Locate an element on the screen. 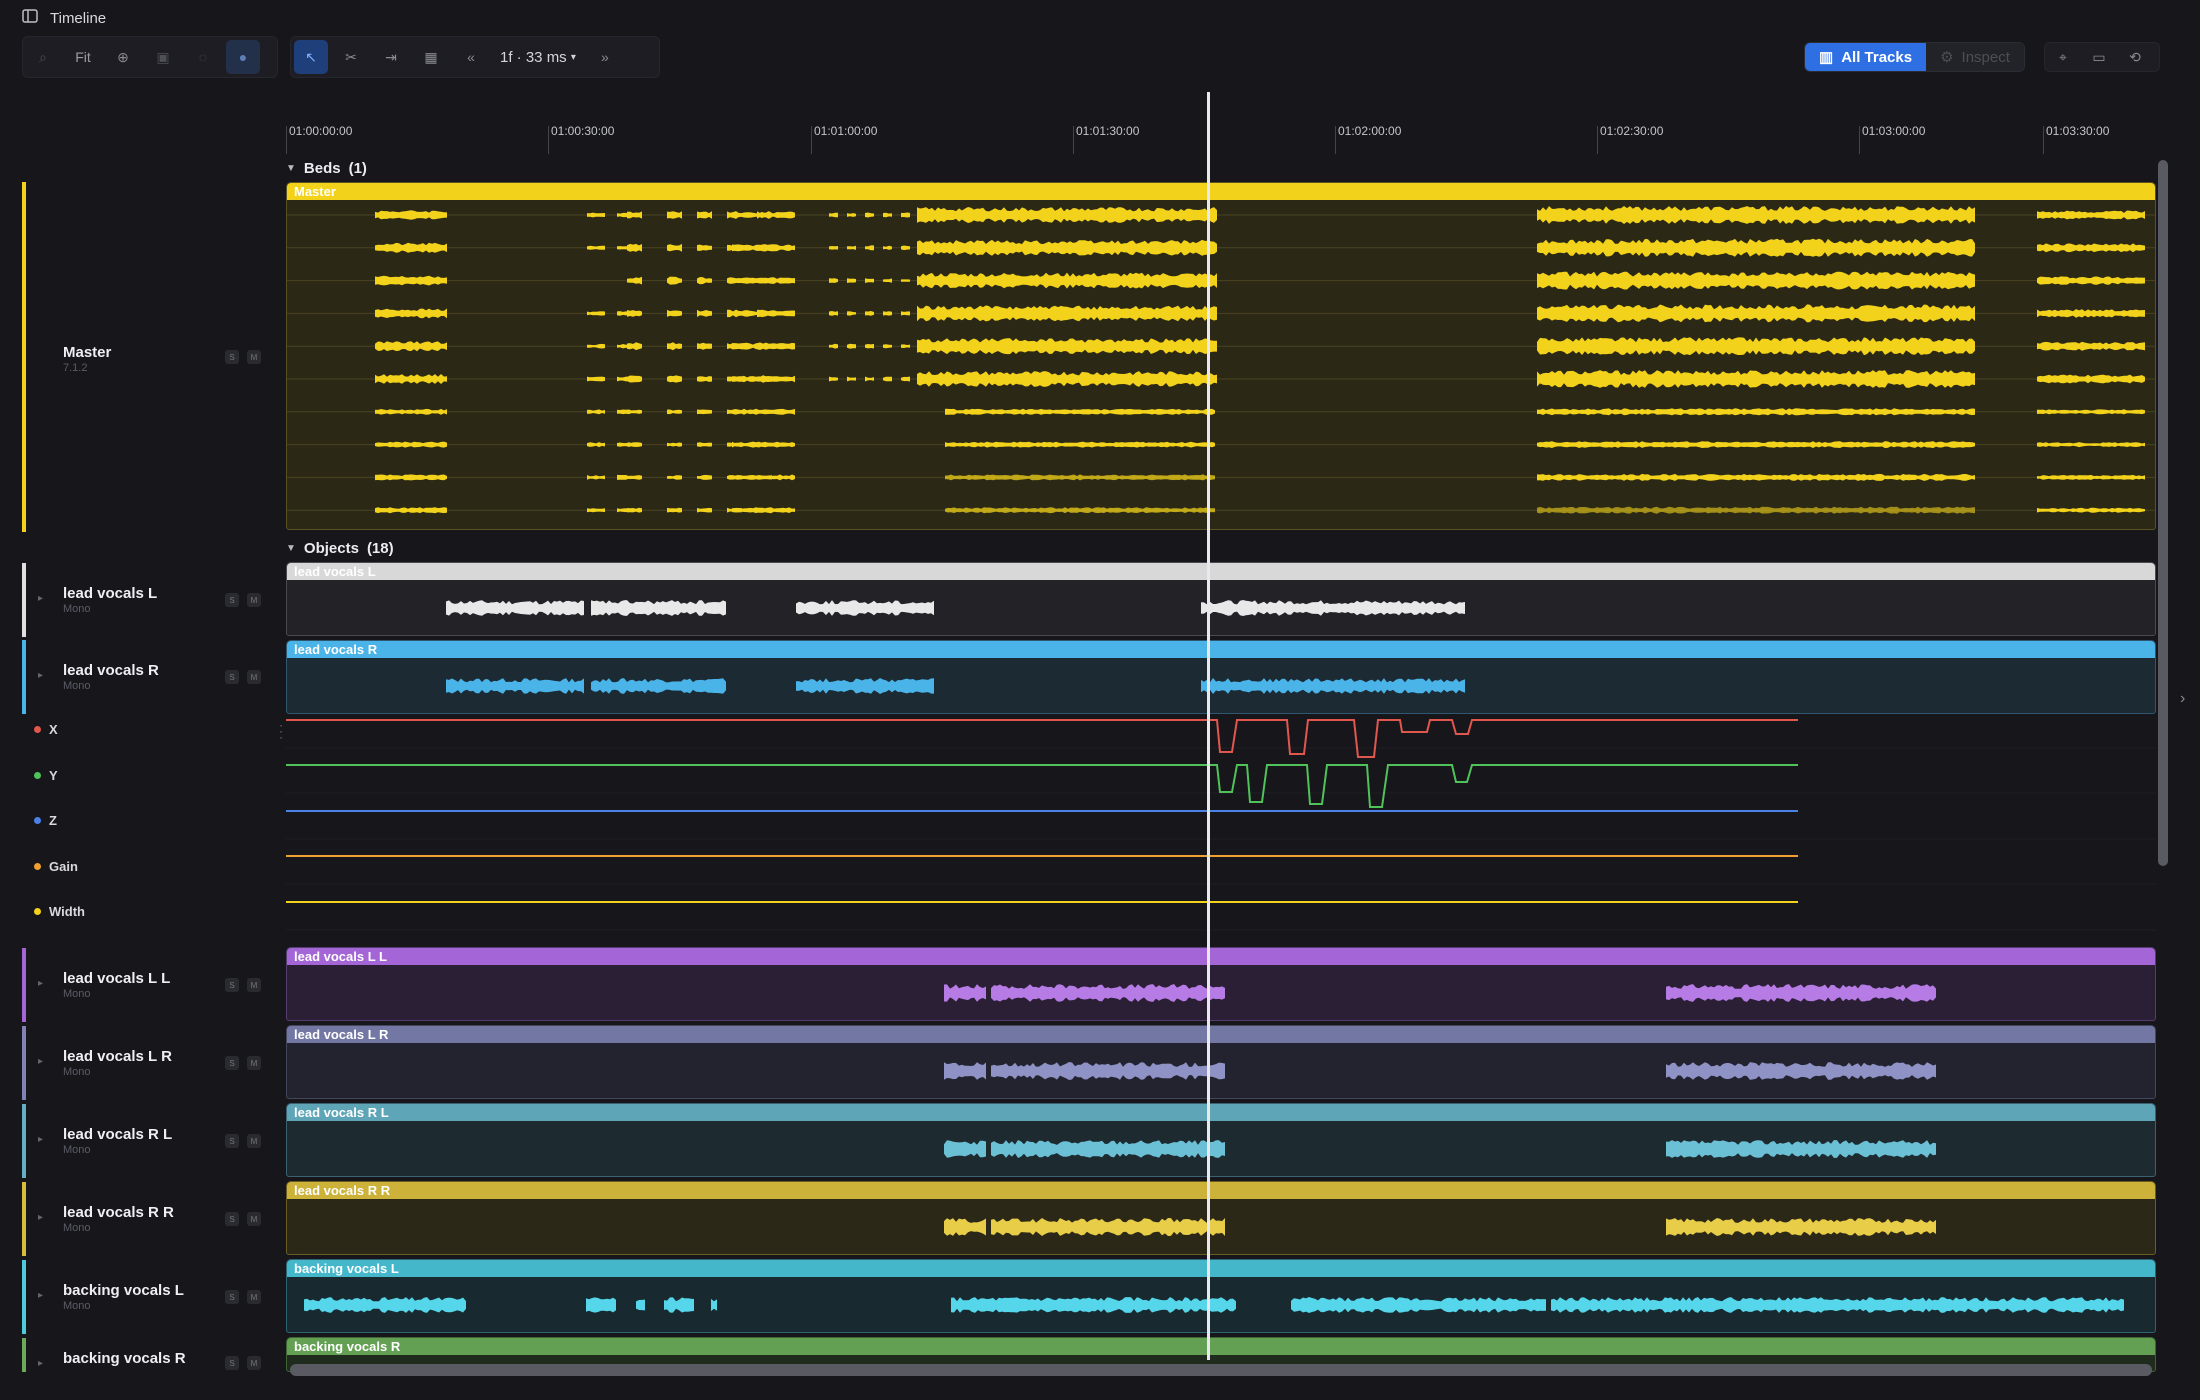  track-name: Master is located at coordinates (87, 352).